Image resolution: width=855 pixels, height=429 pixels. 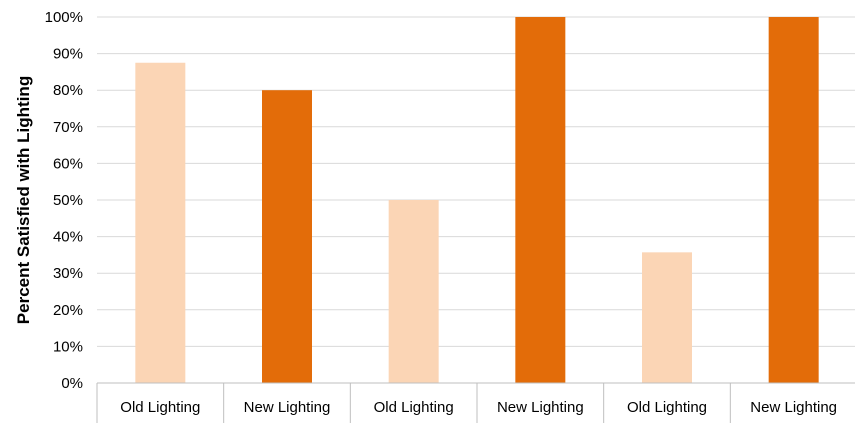 I want to click on y-axis-label: Percent Satisfied with Lighting, so click(x=23, y=200).